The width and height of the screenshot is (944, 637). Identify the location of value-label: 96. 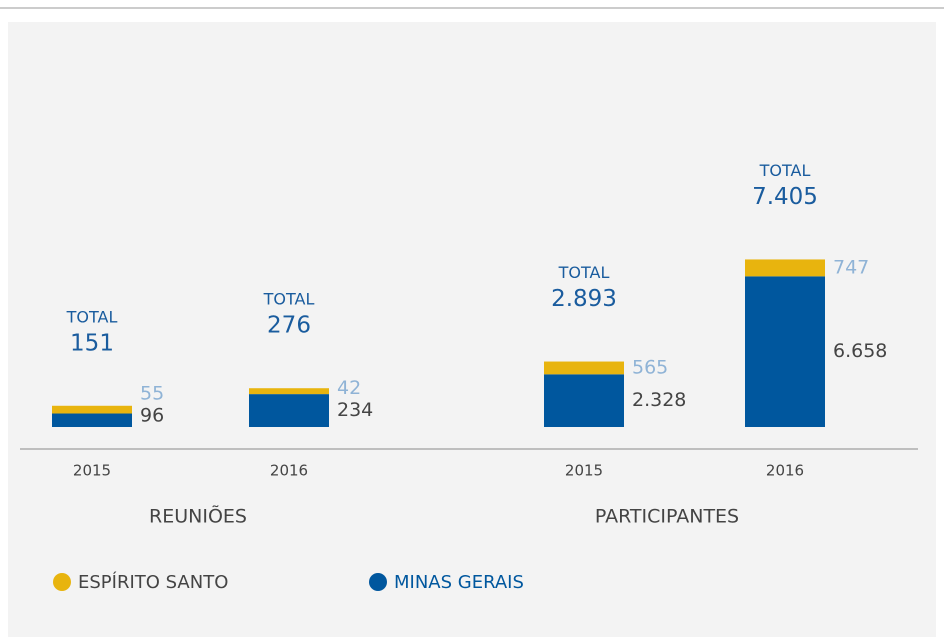
(152, 416).